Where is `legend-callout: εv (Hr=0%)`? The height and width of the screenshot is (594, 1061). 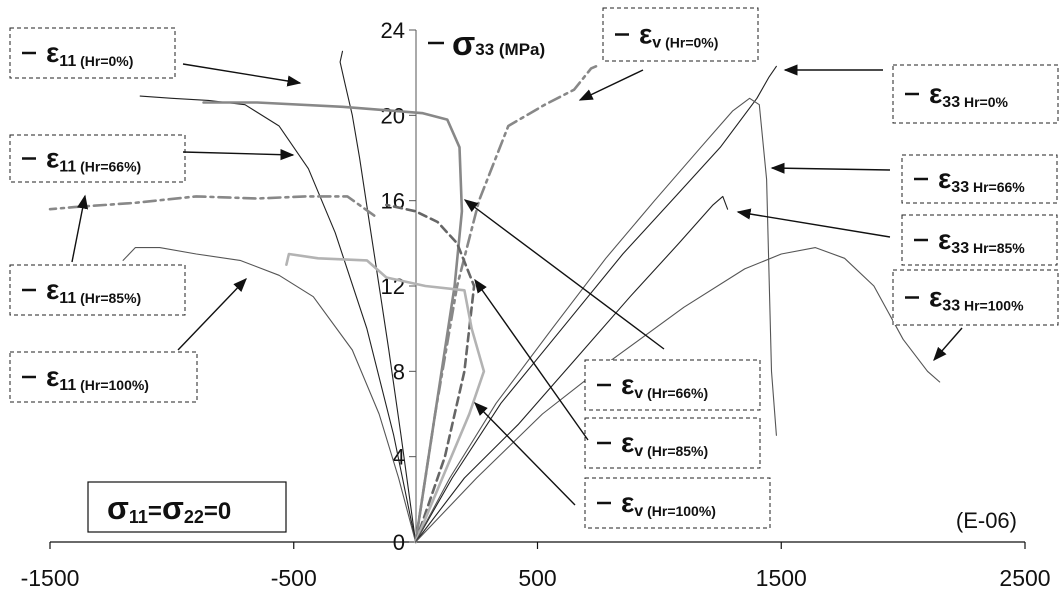
legend-callout: εv (Hr=0%) is located at coordinates (668, 54).